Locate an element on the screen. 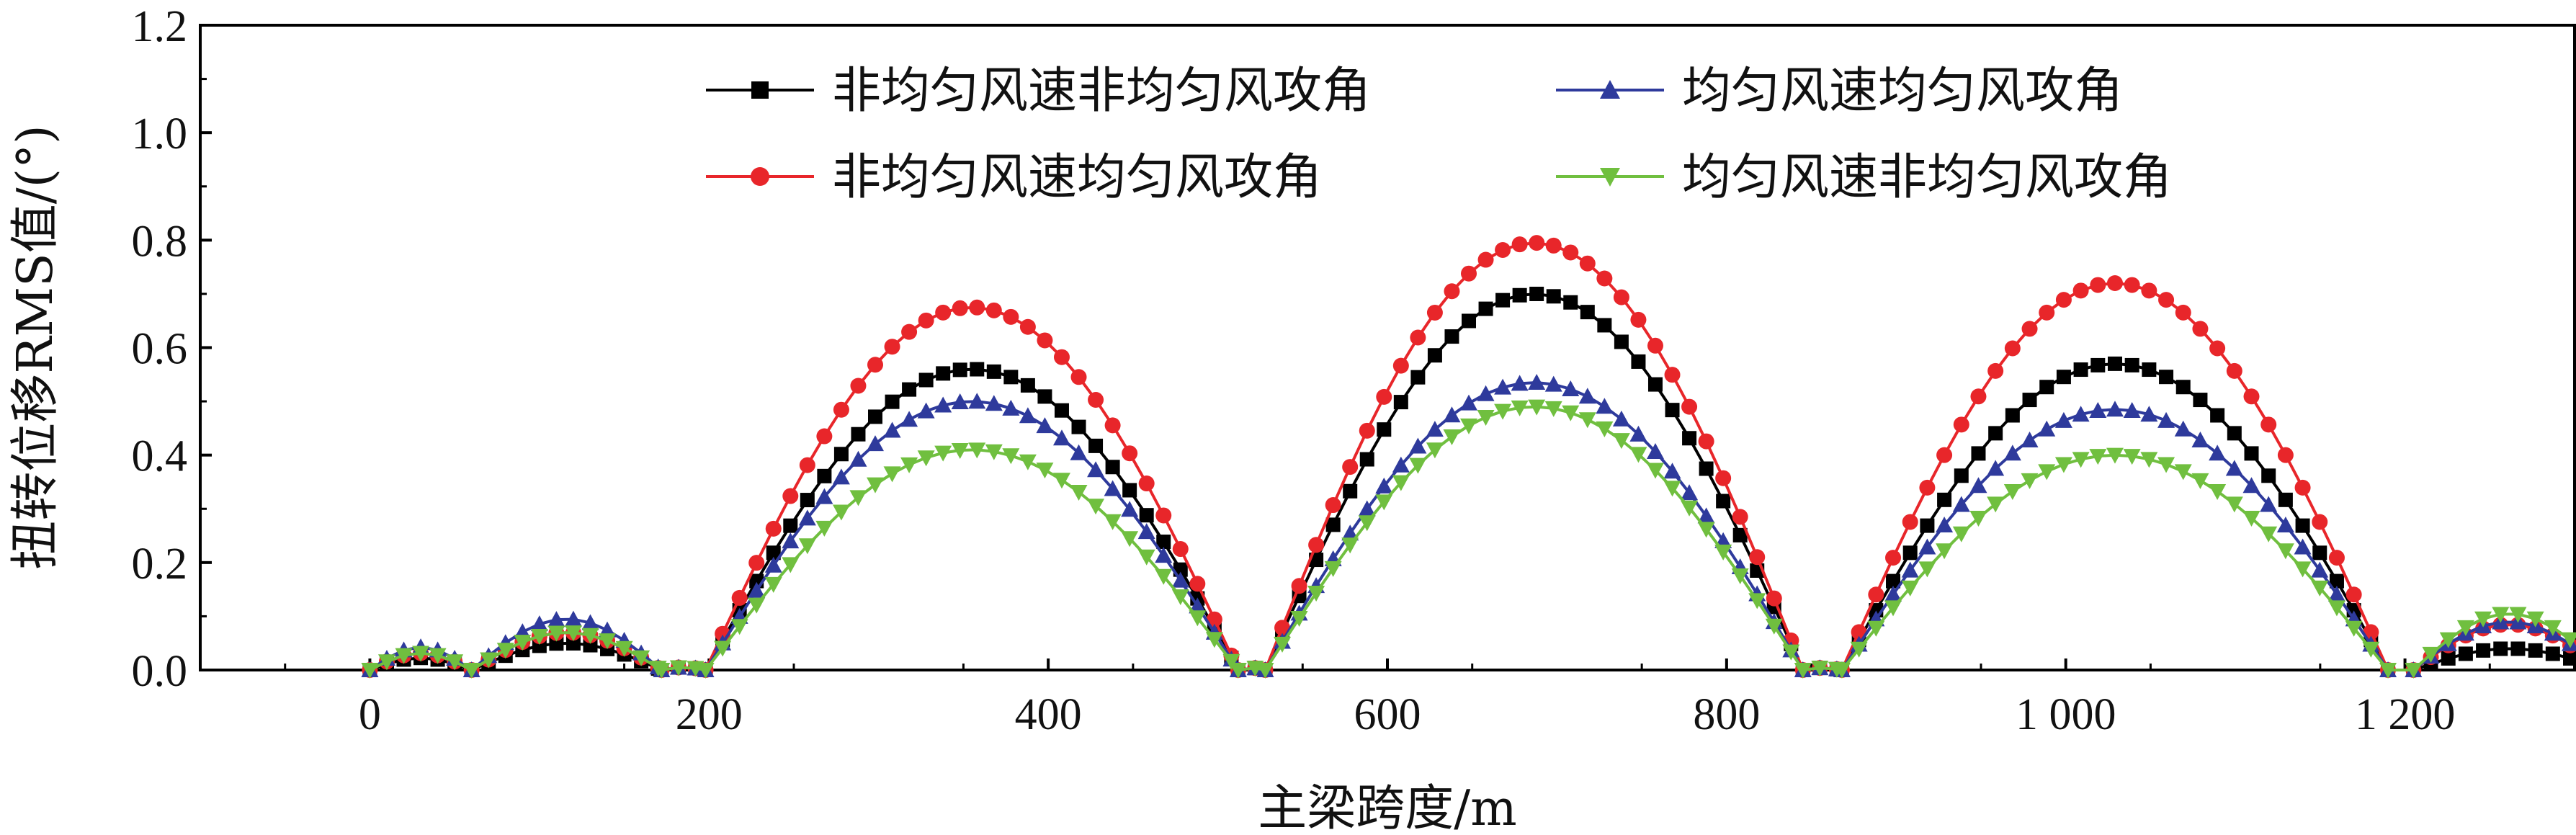 The image size is (2576, 835). x-tick-label: 0 is located at coordinates (370, 715).